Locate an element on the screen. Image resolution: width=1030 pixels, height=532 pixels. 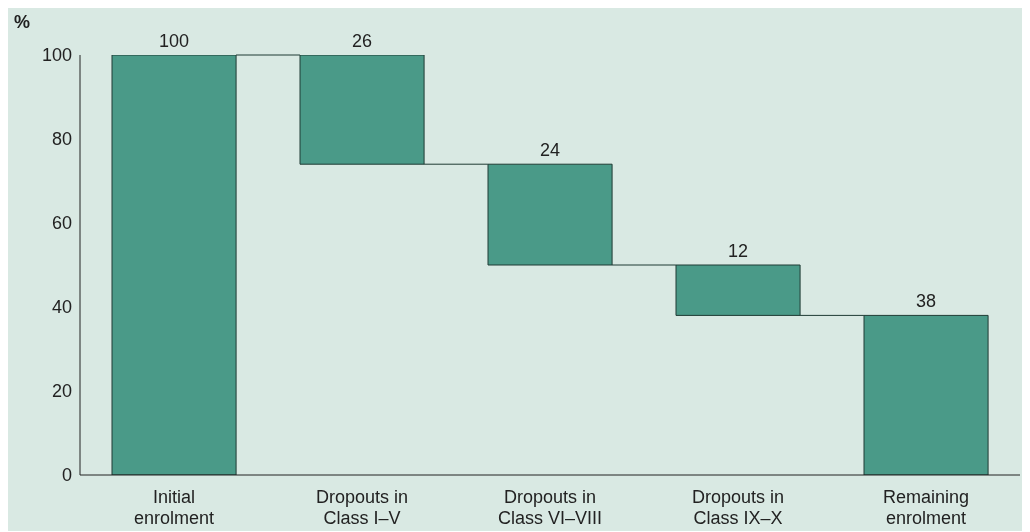
y-tick-label: 80 is located at coordinates (61, 139).